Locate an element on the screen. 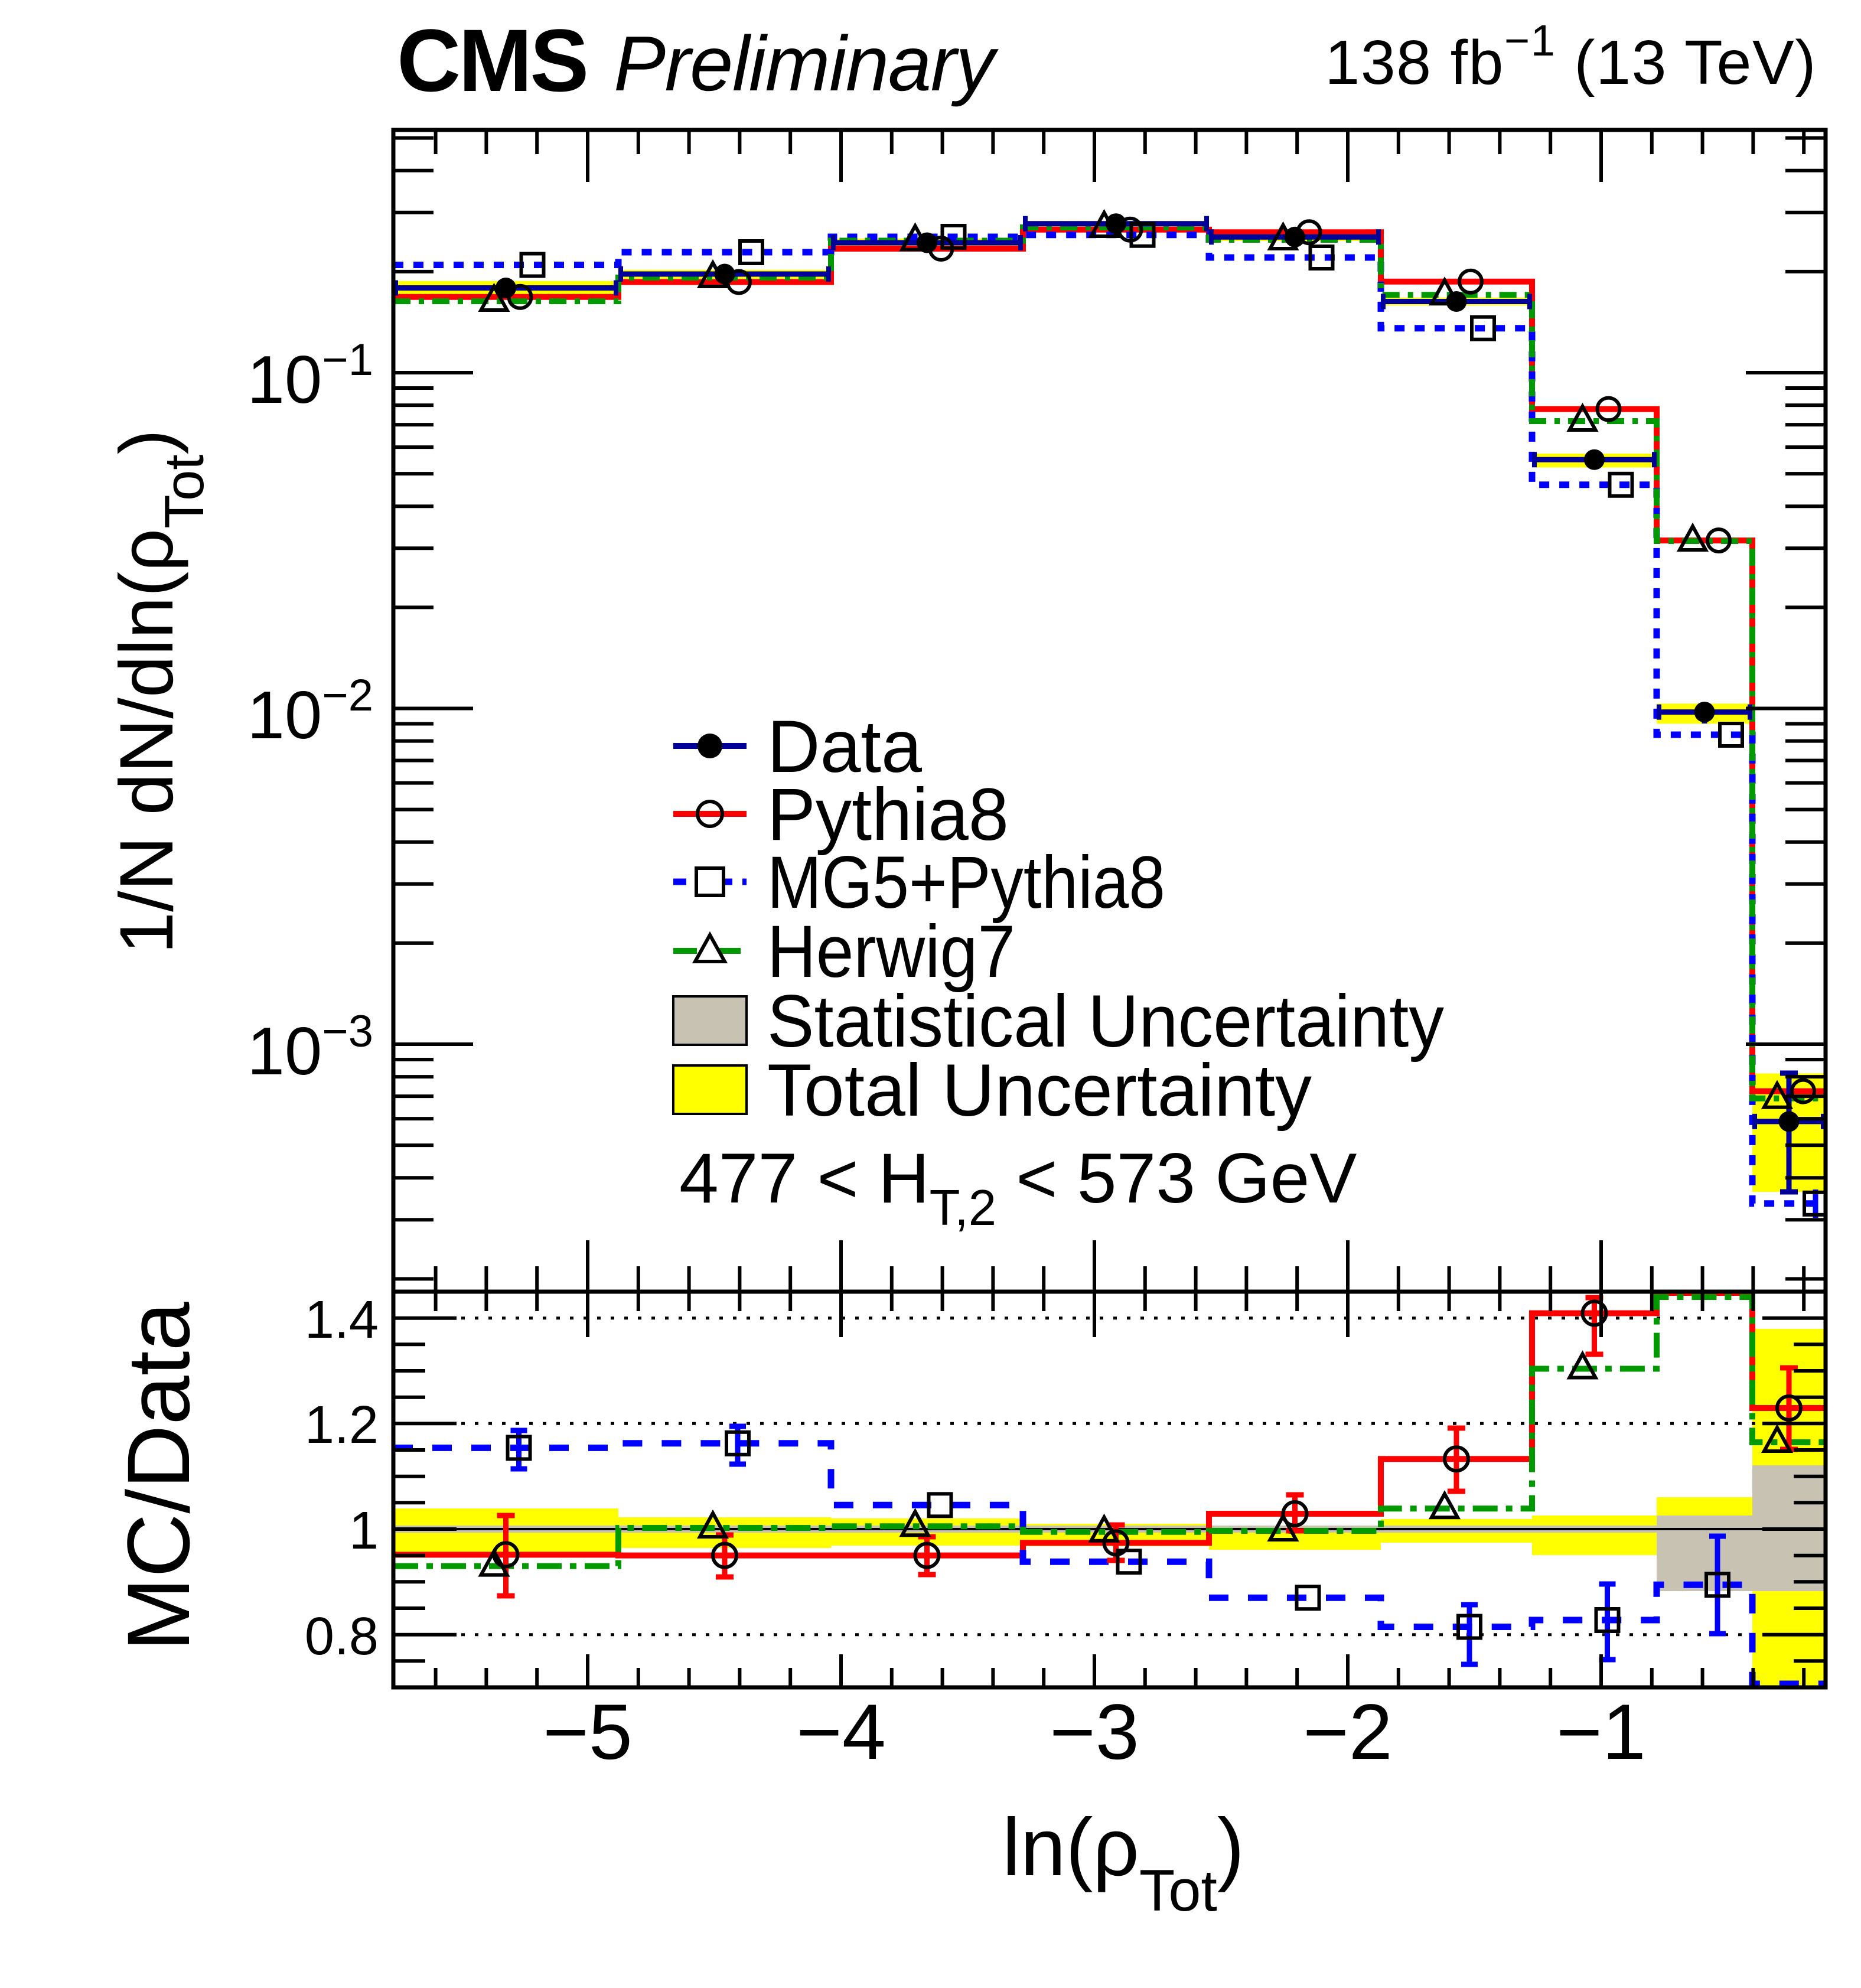 The image size is (1861, 1988). svg-text: Total Uncertainty is located at coordinates (1039, 1091).